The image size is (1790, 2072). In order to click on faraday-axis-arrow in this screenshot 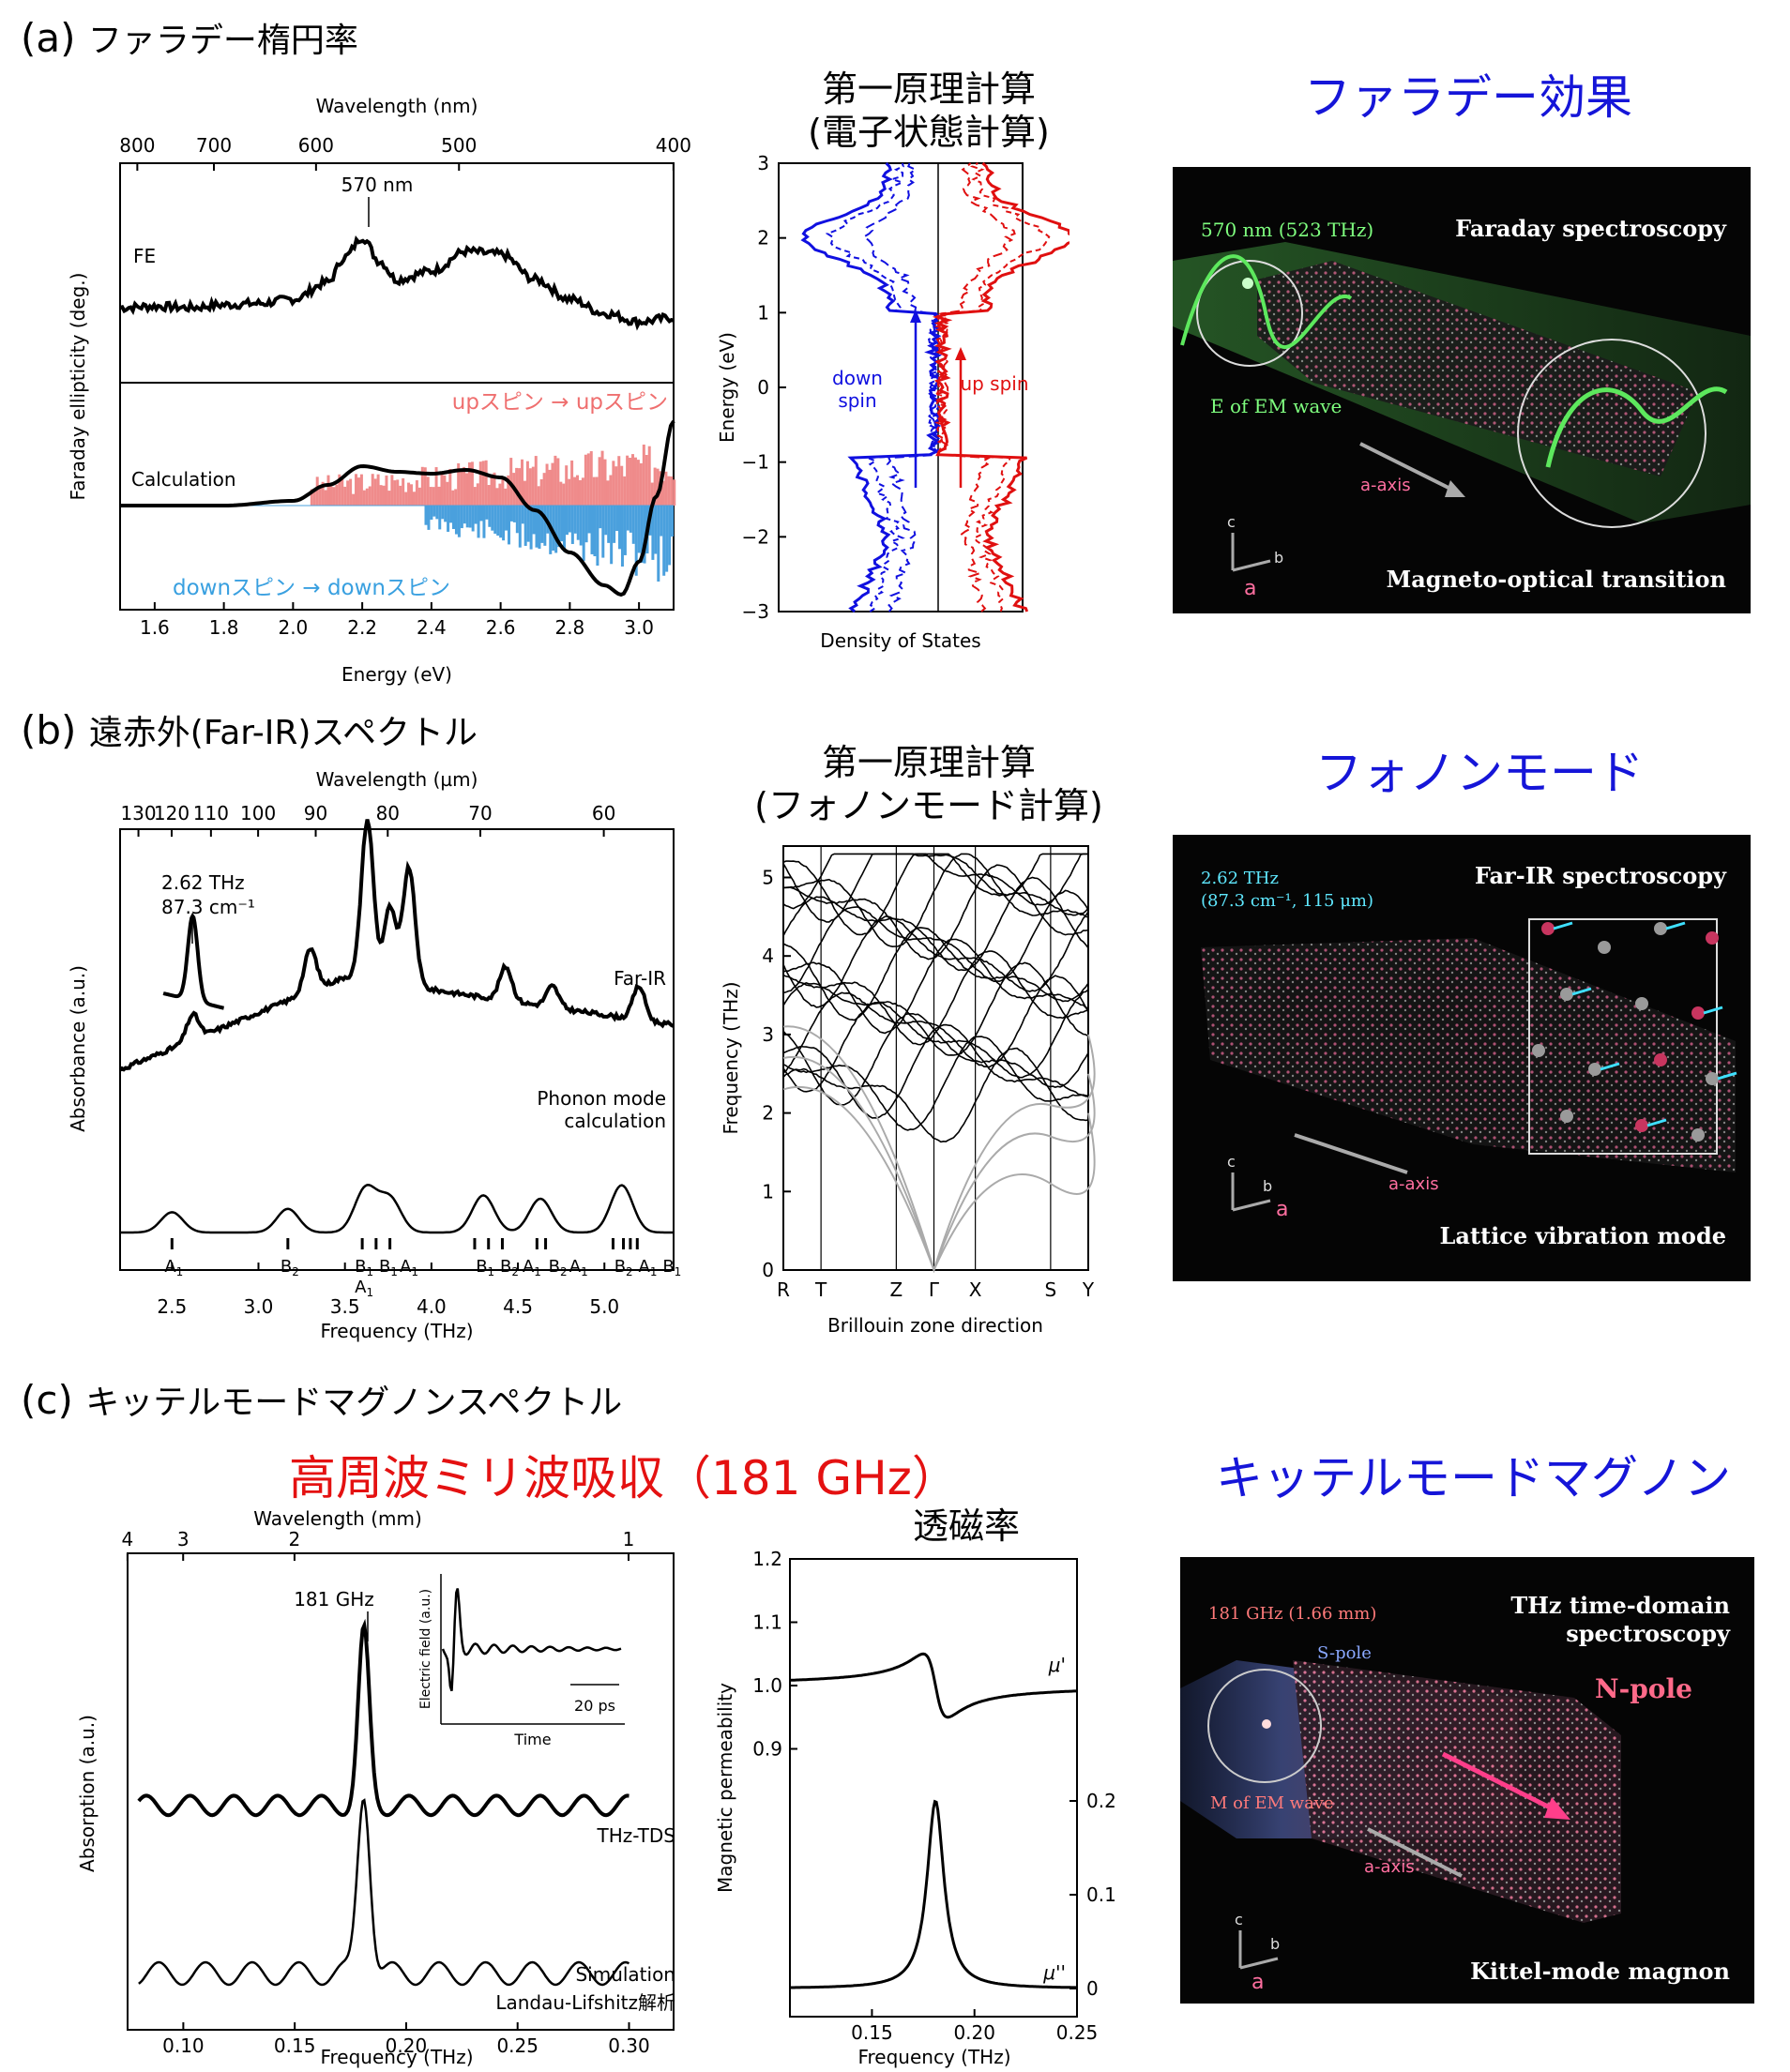, I will do `click(1407, 467)`.